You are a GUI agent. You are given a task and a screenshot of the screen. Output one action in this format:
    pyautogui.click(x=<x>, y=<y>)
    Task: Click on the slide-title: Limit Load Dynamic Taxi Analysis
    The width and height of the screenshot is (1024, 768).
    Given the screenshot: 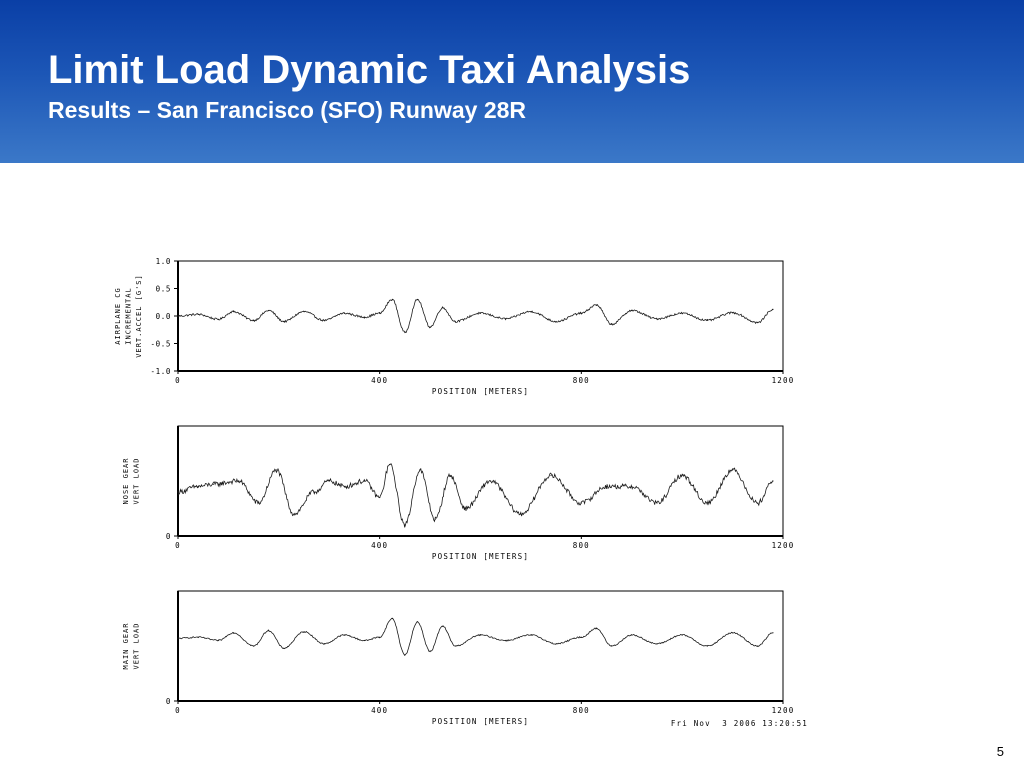 What is the action you would take?
    pyautogui.click(x=369, y=70)
    